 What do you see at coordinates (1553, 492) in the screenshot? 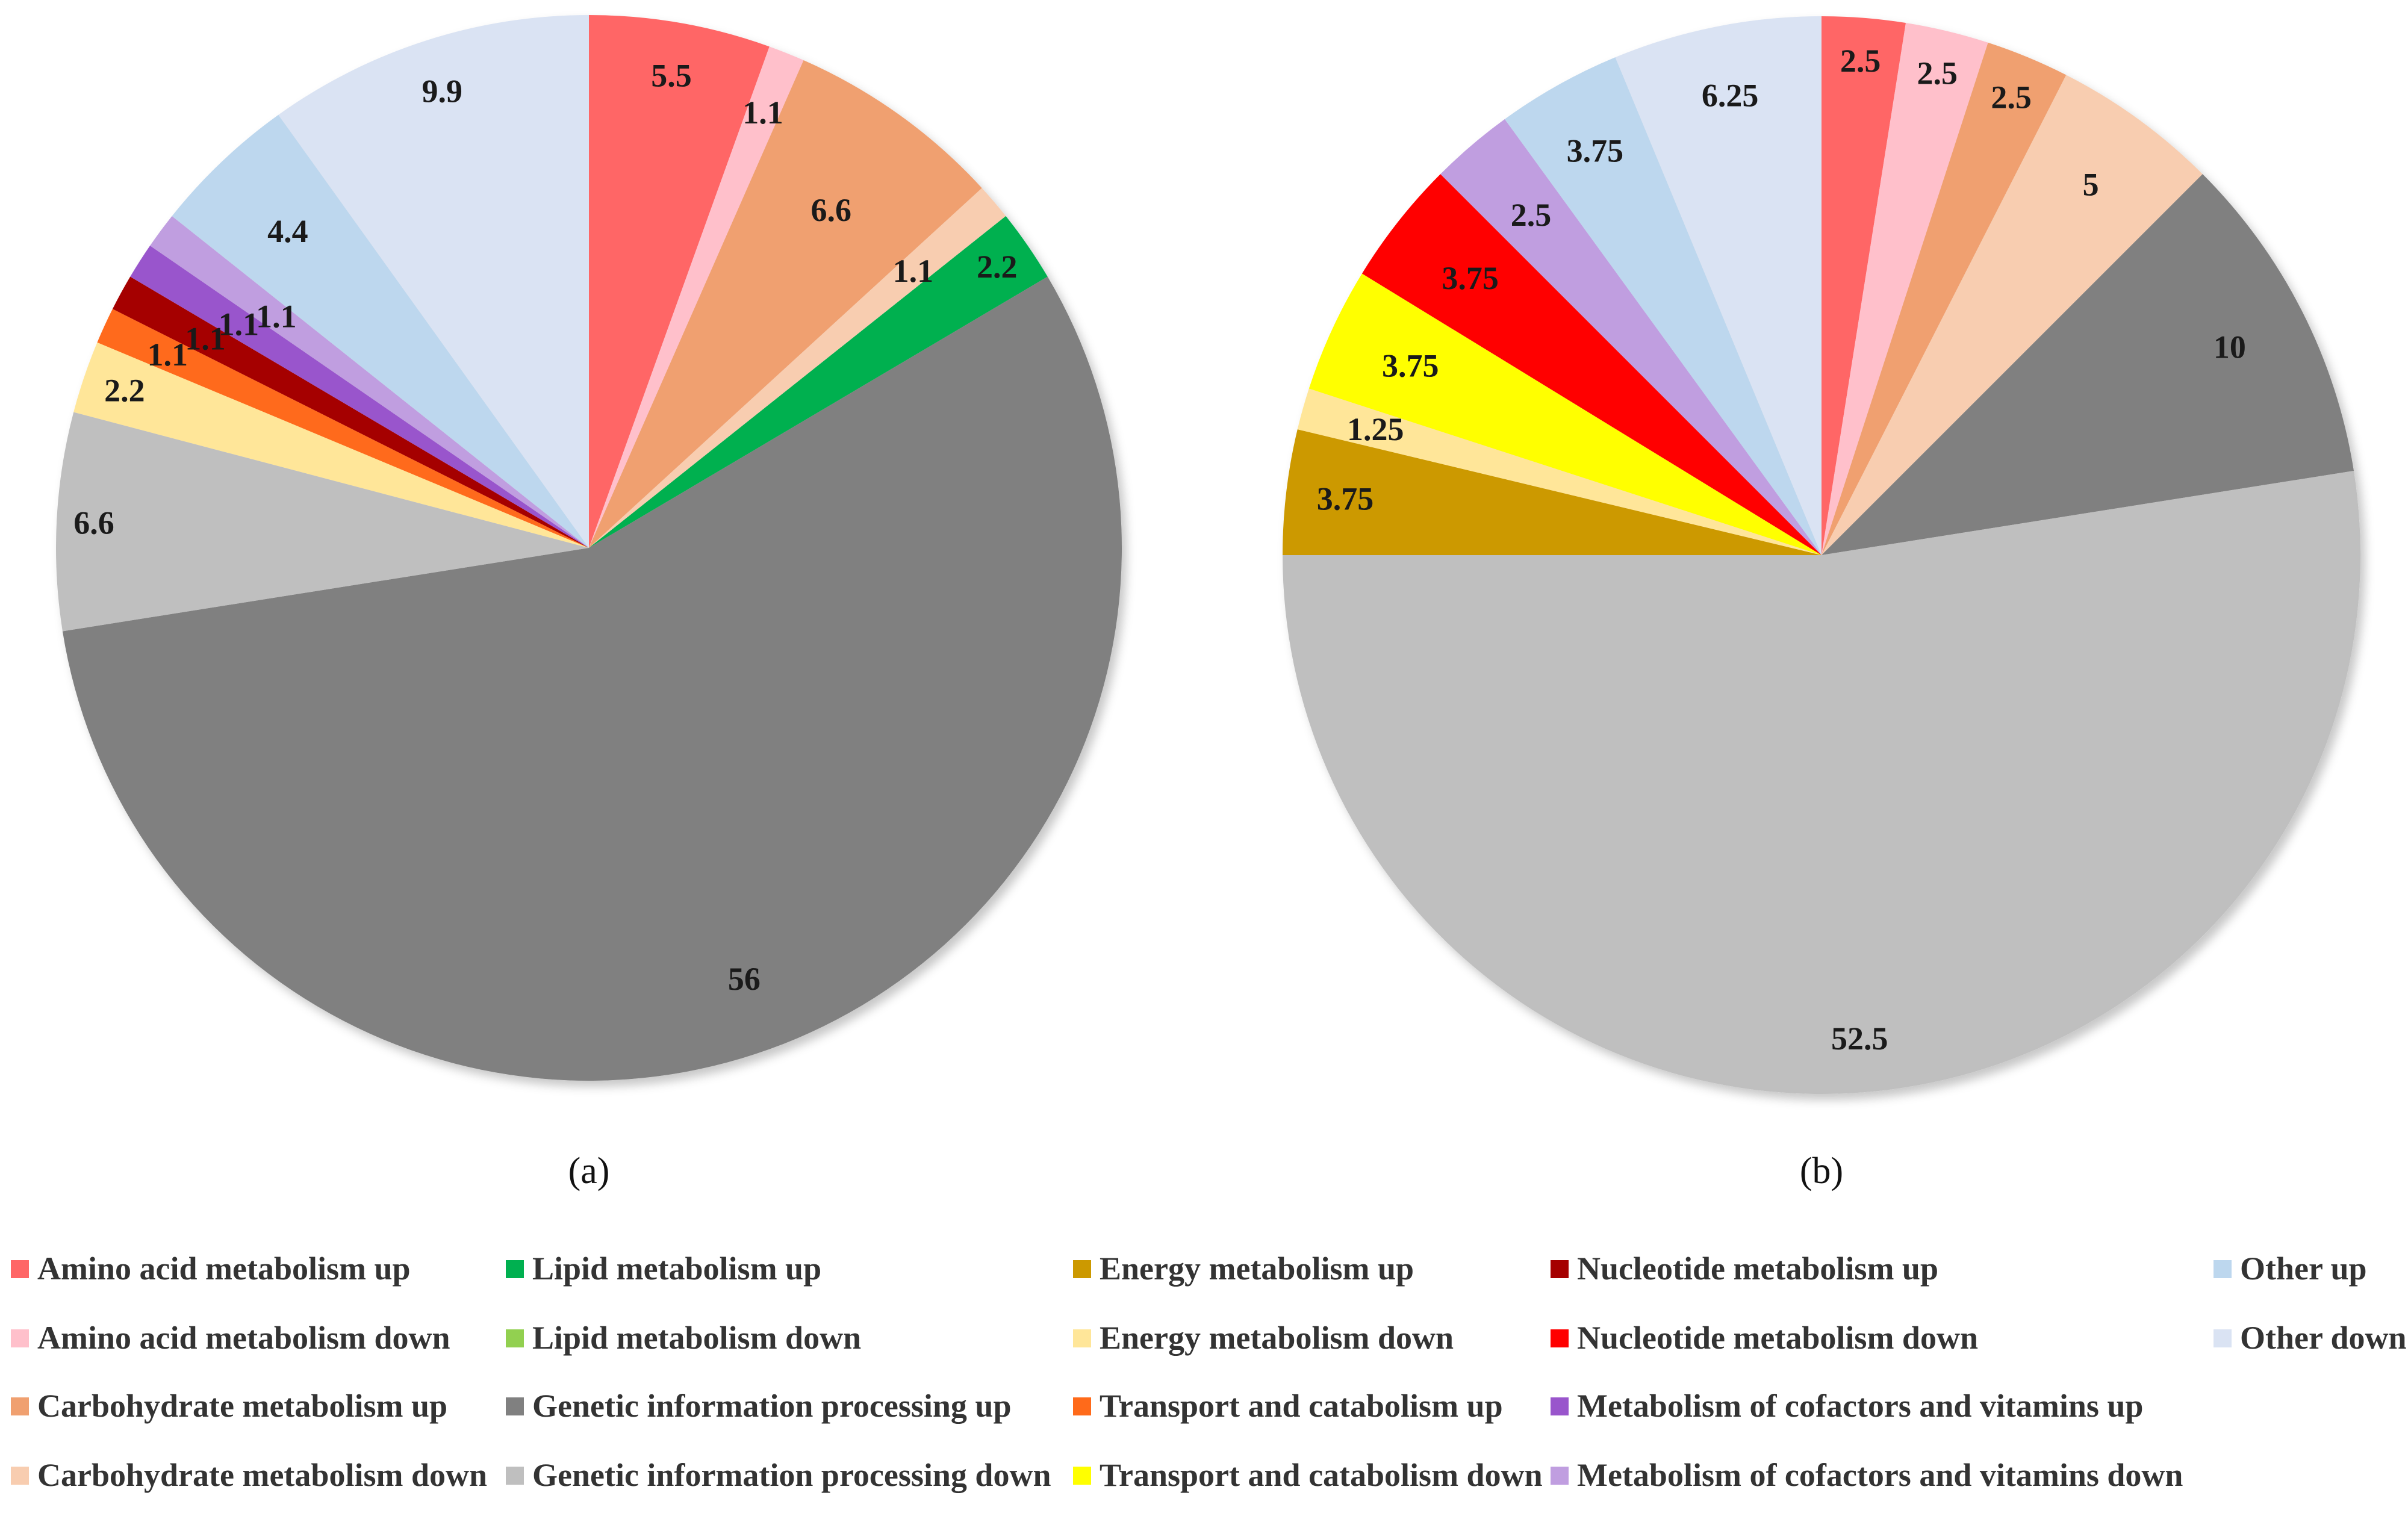
I see `pie-b-slice-energy-metabolism-up` at bounding box center [1553, 492].